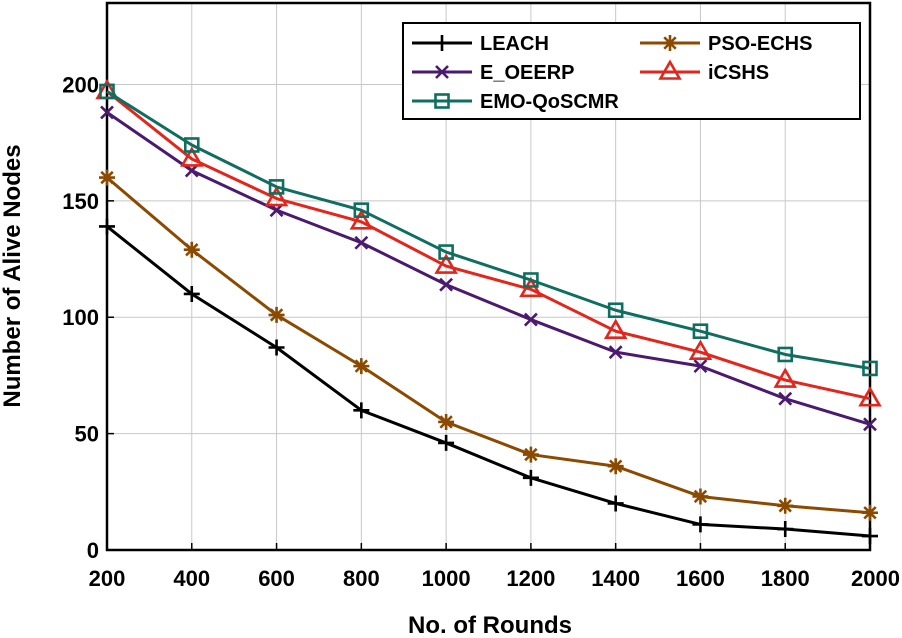  I want to click on legend-label: EMO-QoSCMR, so click(549, 102).